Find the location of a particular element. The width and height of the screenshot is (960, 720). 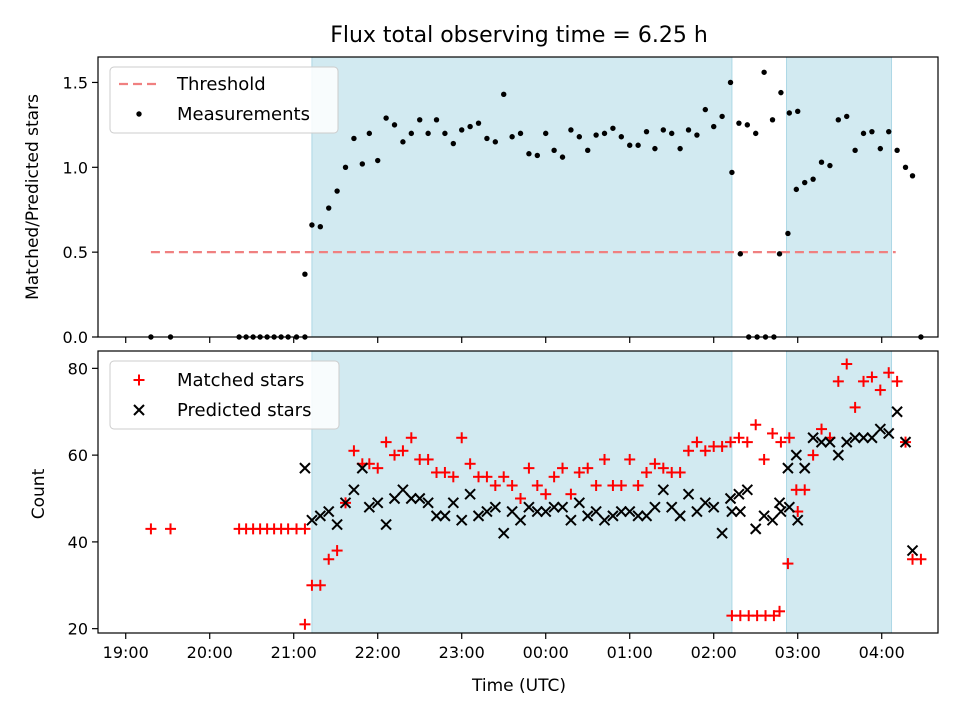

y-tick-label: 1.0 is located at coordinates (75, 167).